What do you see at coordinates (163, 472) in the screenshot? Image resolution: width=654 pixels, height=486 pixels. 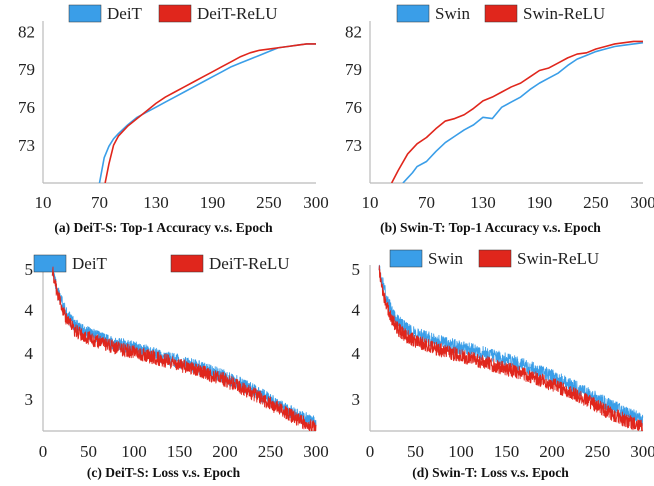 I see `chart-c-caption: (c) DeiT-S: Loss v.s. Epoch` at bounding box center [163, 472].